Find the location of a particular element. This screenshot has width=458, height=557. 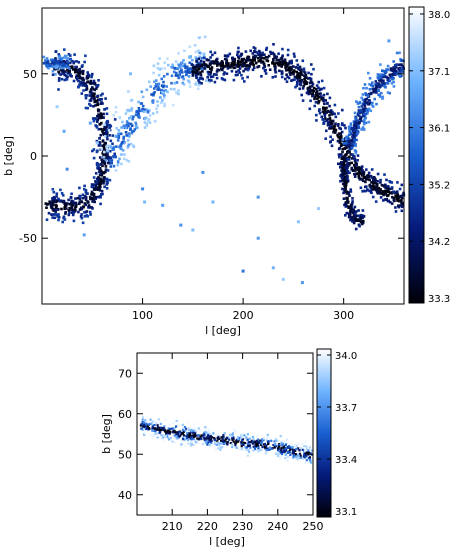

y-tick-label: 50 is located at coordinates (125, 454).